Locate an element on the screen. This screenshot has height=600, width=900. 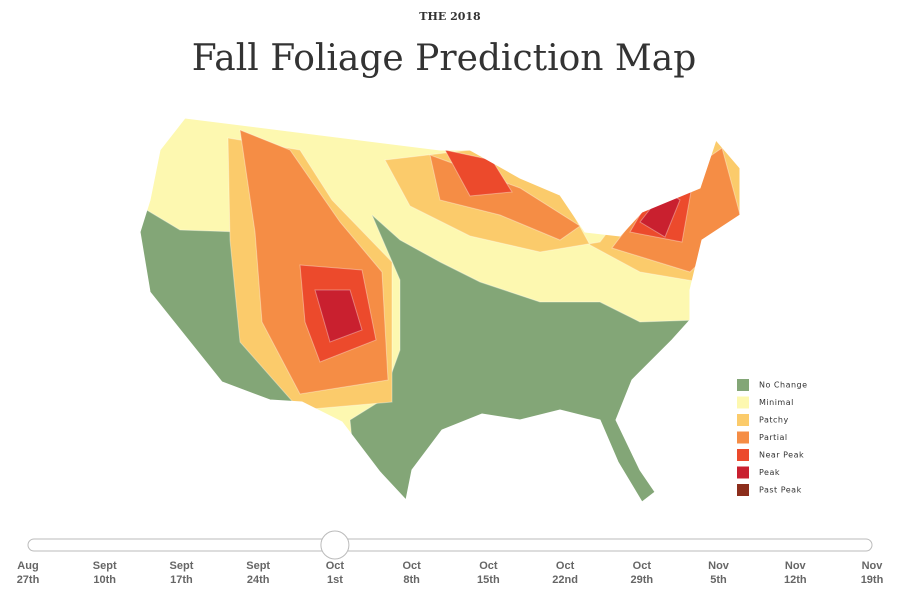
legend-label: Partial is located at coordinates (773, 437).